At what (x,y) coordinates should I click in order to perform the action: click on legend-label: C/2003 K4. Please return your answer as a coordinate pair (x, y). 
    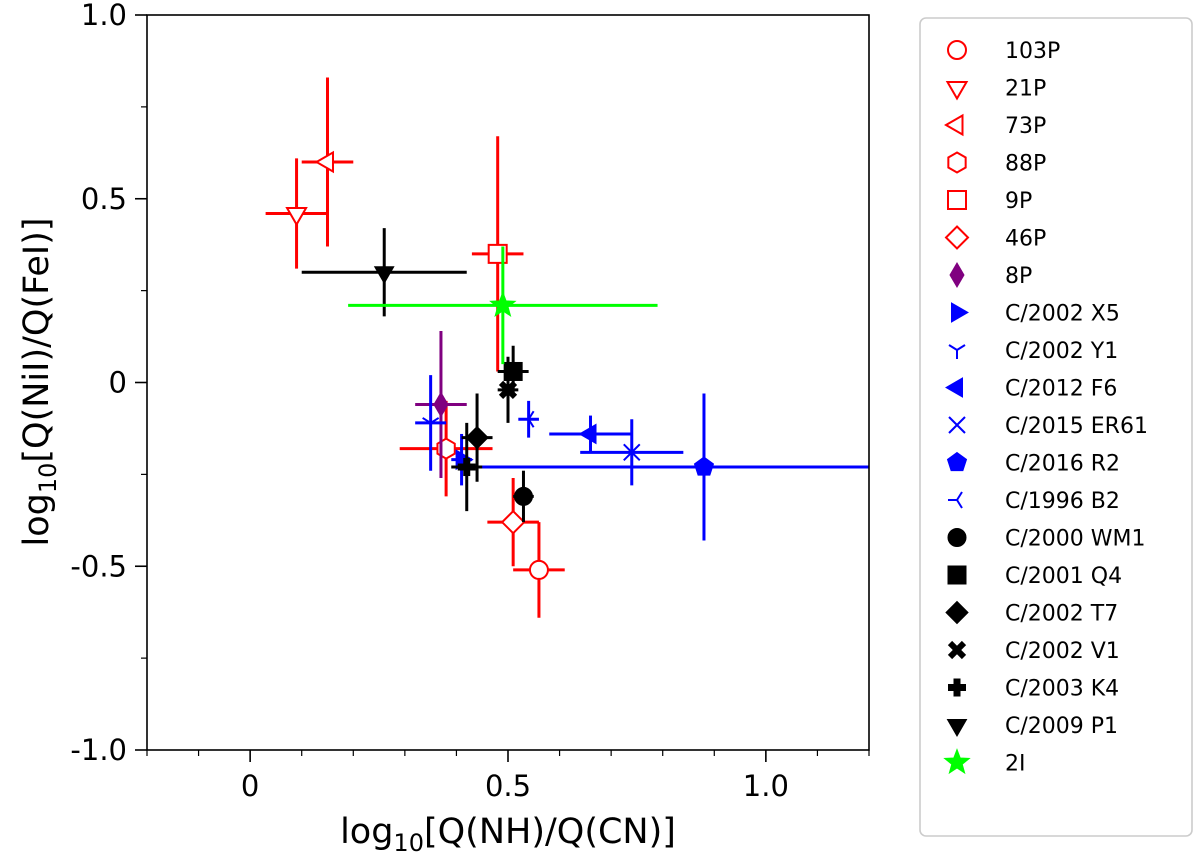
    Looking at the image, I should click on (1062, 689).